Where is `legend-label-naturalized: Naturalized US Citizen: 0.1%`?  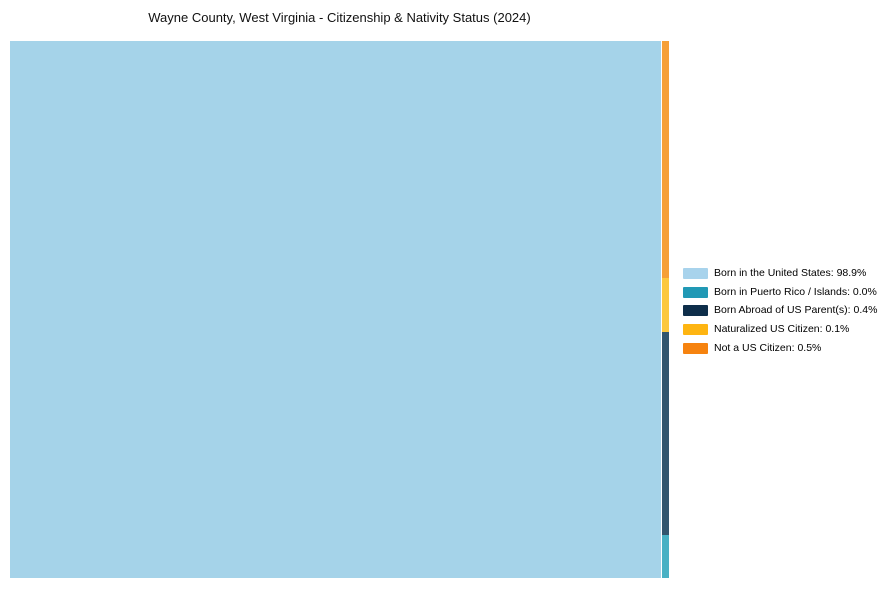 legend-label-naturalized: Naturalized US Citizen: 0.1% is located at coordinates (782, 329).